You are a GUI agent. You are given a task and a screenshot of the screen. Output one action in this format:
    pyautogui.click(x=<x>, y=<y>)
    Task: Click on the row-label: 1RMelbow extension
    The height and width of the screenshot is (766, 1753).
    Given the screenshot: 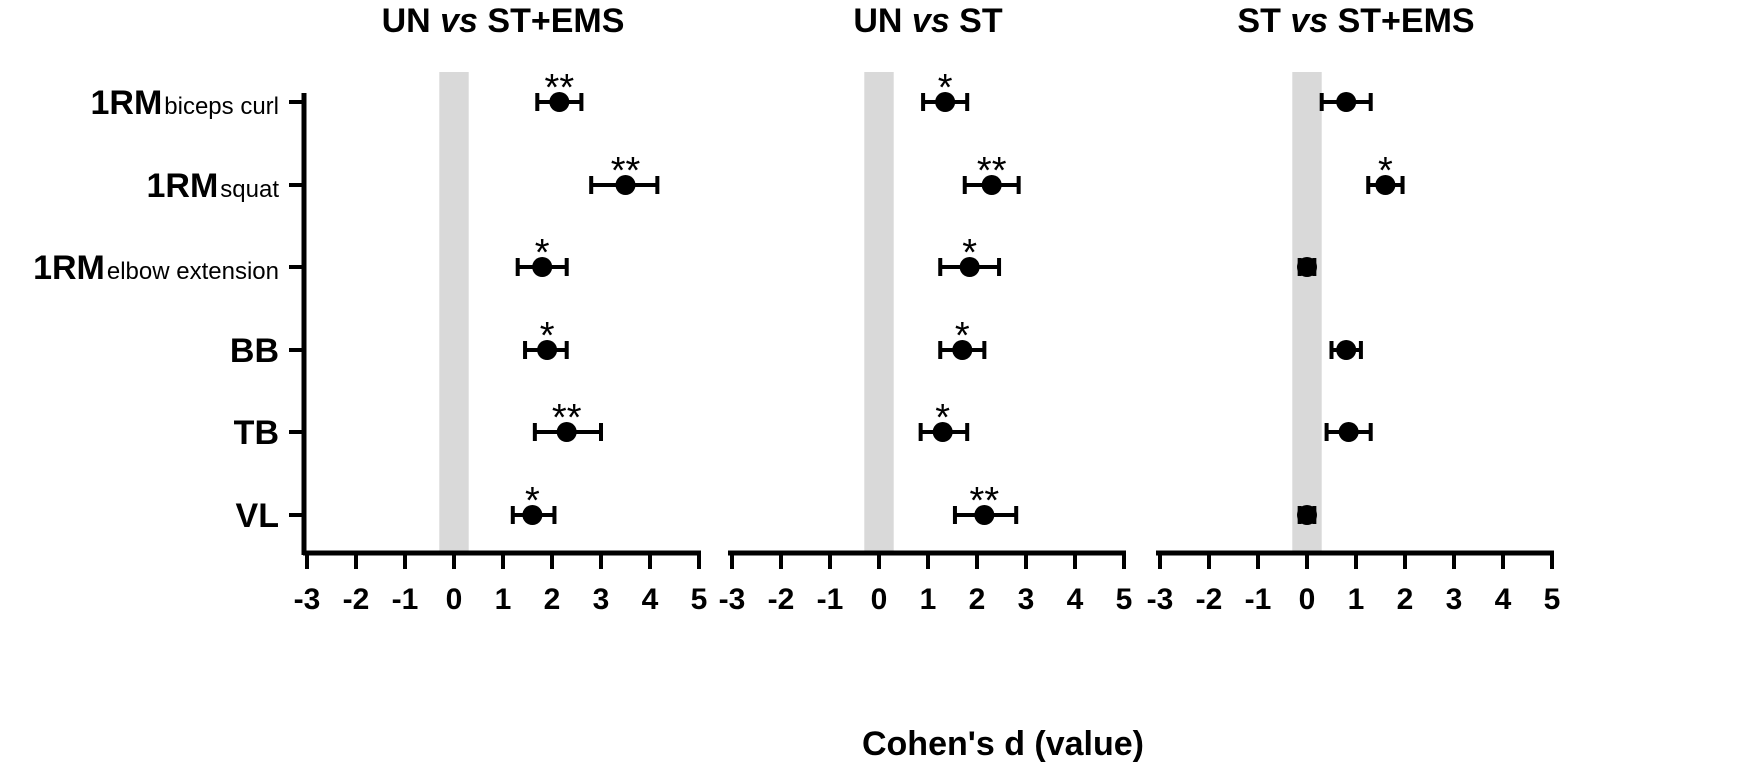 What is the action you would take?
    pyautogui.click(x=156, y=268)
    